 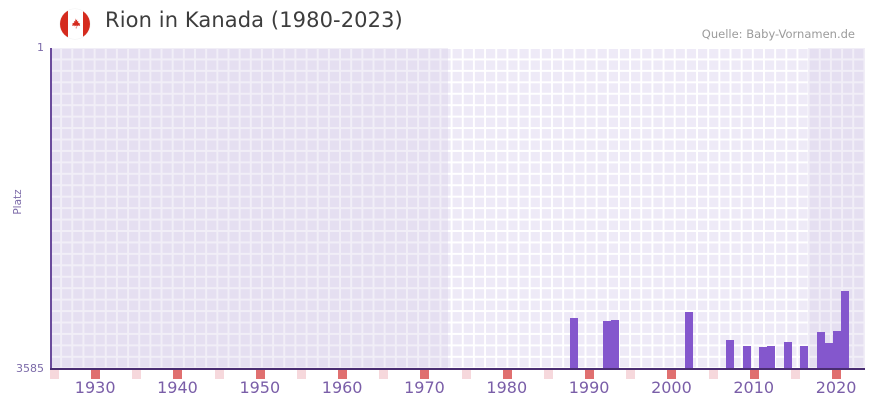 I want to click on x-axis-tick-label: 1970, so click(x=424, y=387).